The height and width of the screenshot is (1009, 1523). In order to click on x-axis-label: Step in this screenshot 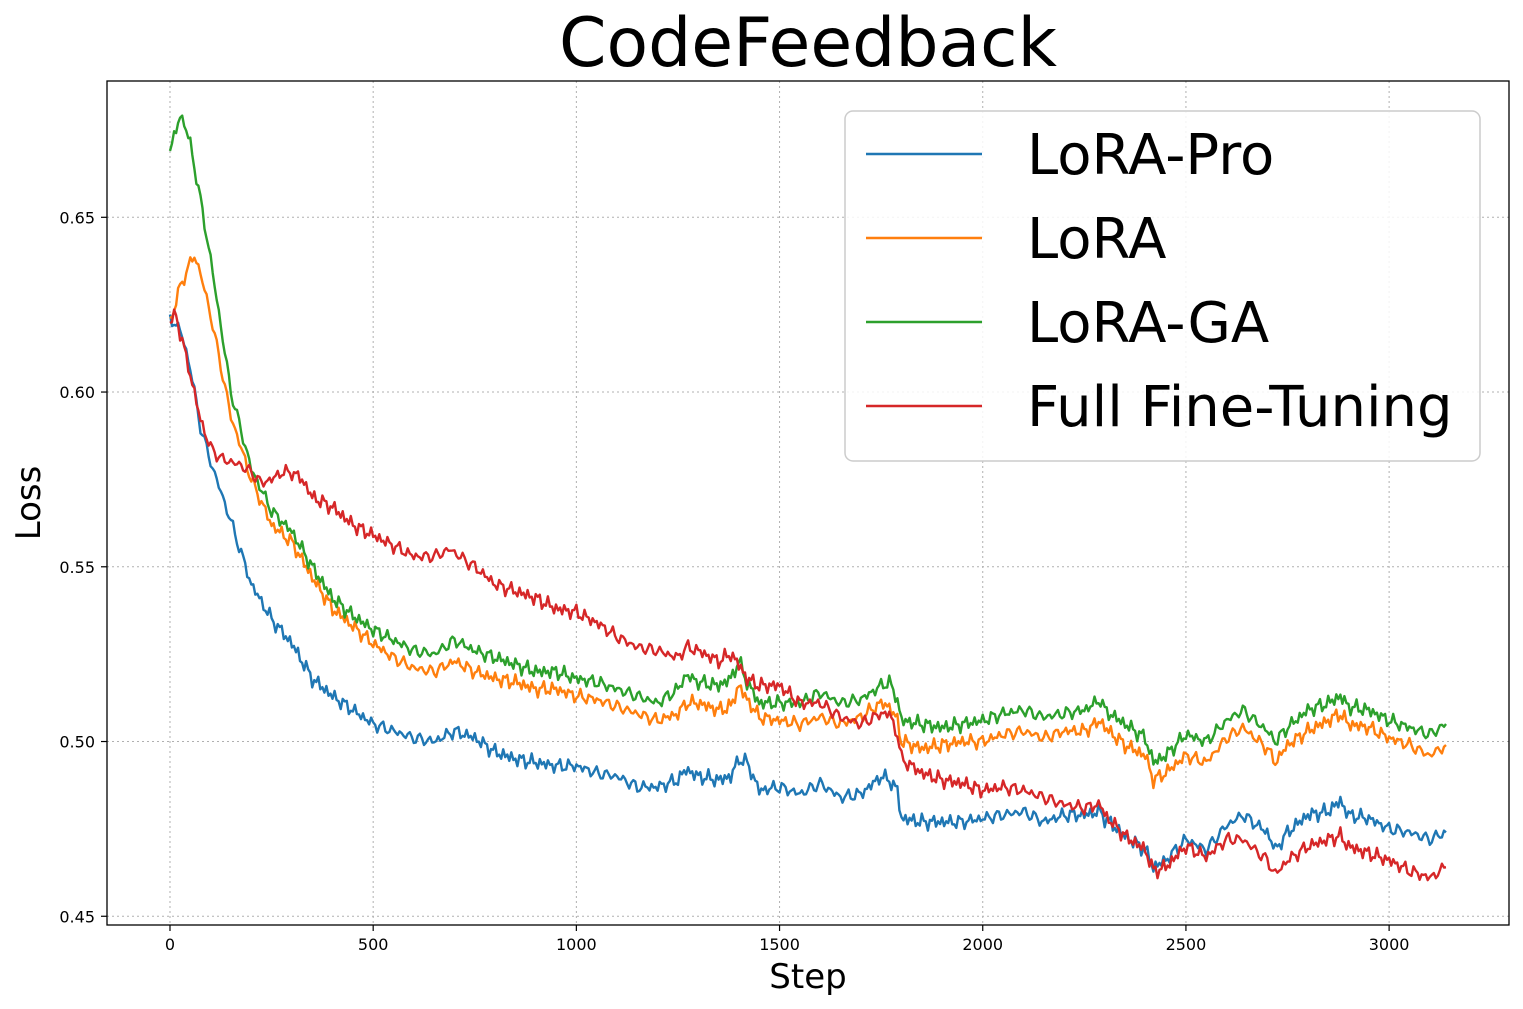, I will do `click(807, 977)`.